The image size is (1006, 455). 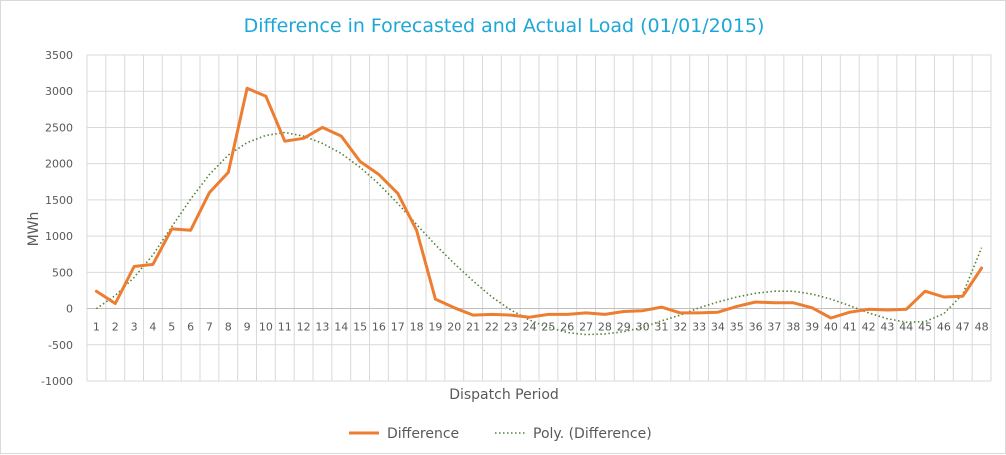 I want to click on y-tick-label: -500, so click(x=60, y=345).